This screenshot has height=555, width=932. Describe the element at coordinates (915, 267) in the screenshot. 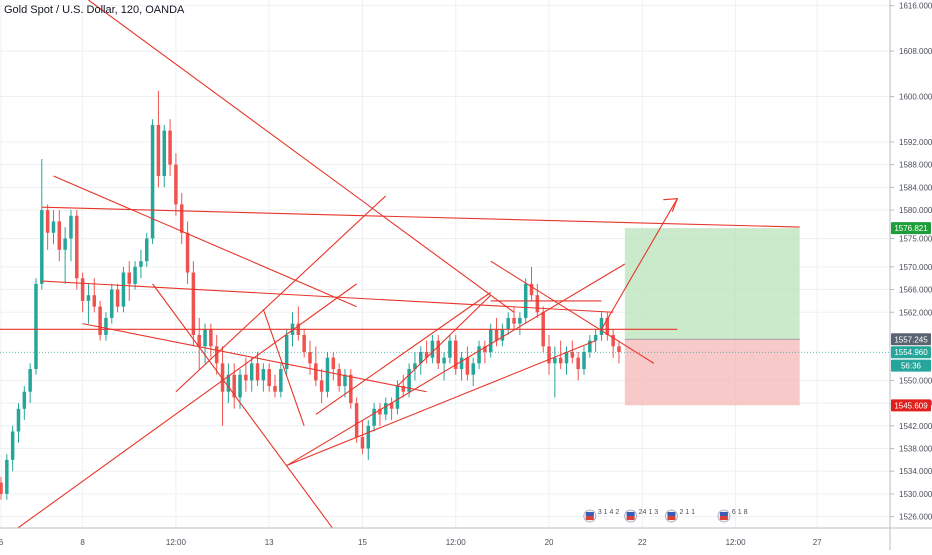

I see `y-tick-label: 1570.000` at that location.